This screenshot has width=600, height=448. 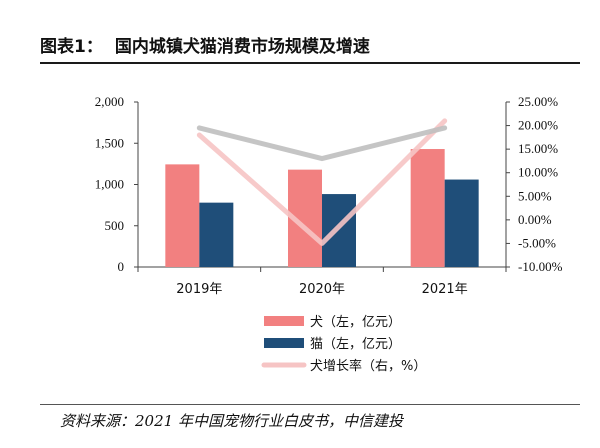 What do you see at coordinates (242, 47) in the screenshot?
I see `figure-title: 国内城镇犬猫消费市场规模及增速` at bounding box center [242, 47].